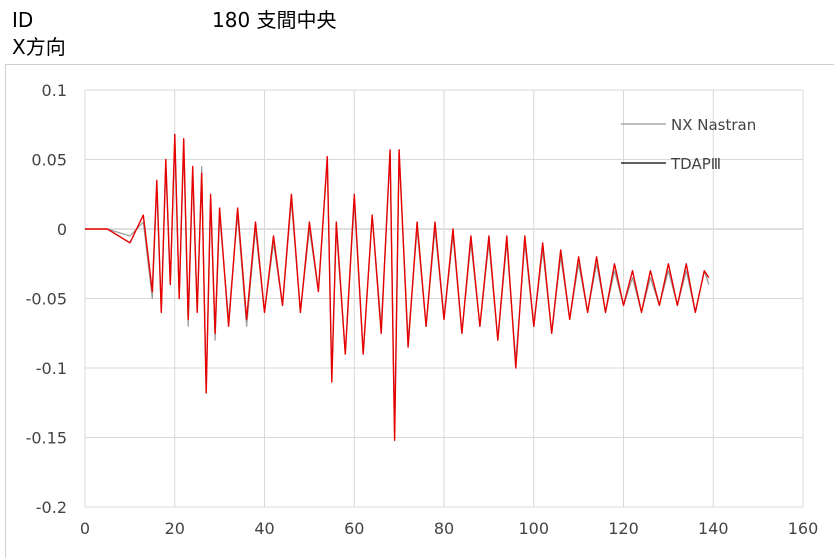 Image resolution: width=834 pixels, height=559 pixels. What do you see at coordinates (274, 20) in the screenshot?
I see `chart-title: 180 支間中央` at bounding box center [274, 20].